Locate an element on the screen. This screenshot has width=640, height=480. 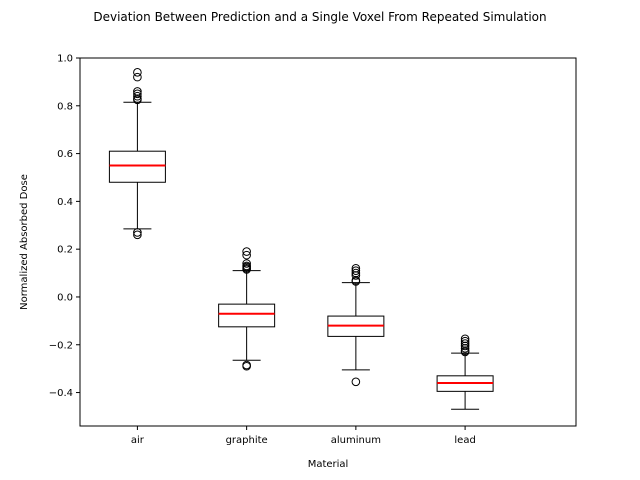
x-tick-label: air is located at coordinates (138, 440).